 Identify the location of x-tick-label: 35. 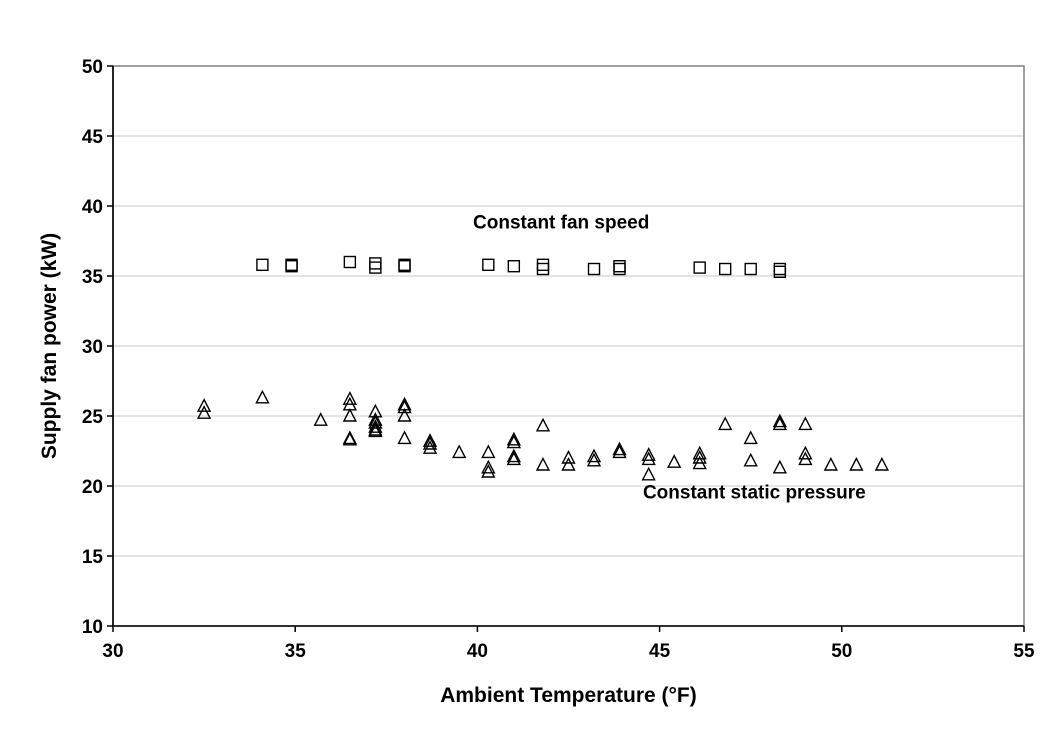
(296, 651).